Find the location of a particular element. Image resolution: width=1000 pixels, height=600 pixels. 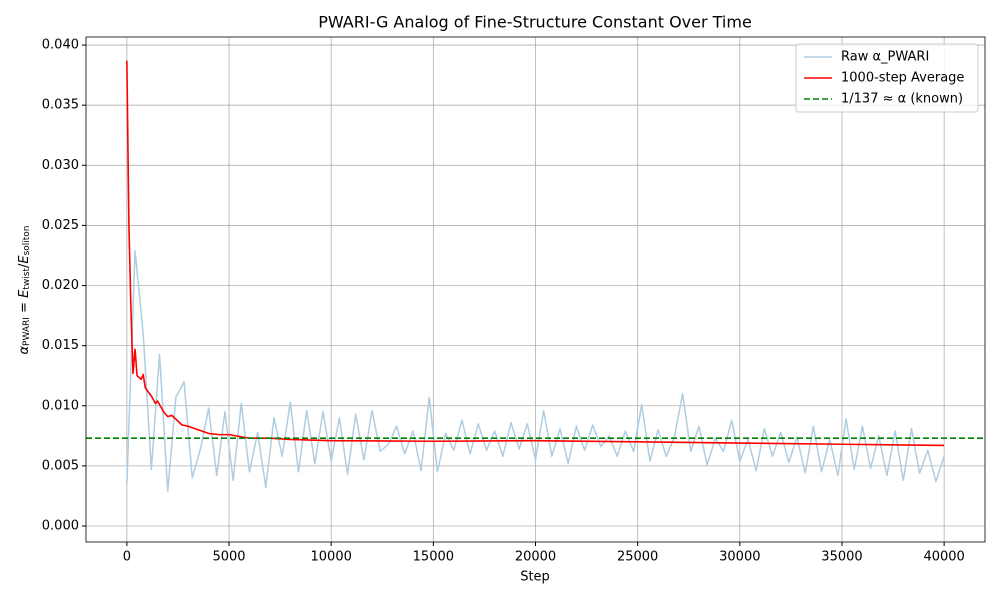

y-tick-label: 0.020 is located at coordinates (60, 285).